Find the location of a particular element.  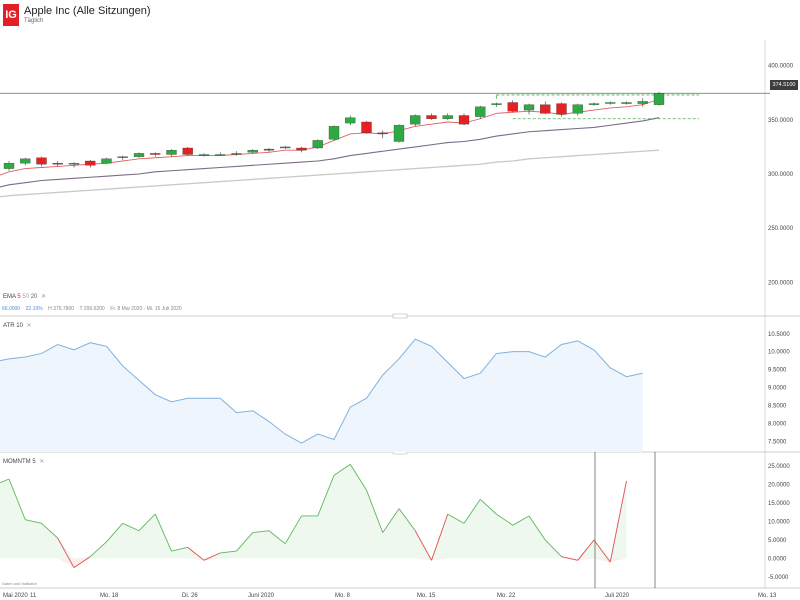

ema-period-5: 5 is located at coordinates (19, 297).